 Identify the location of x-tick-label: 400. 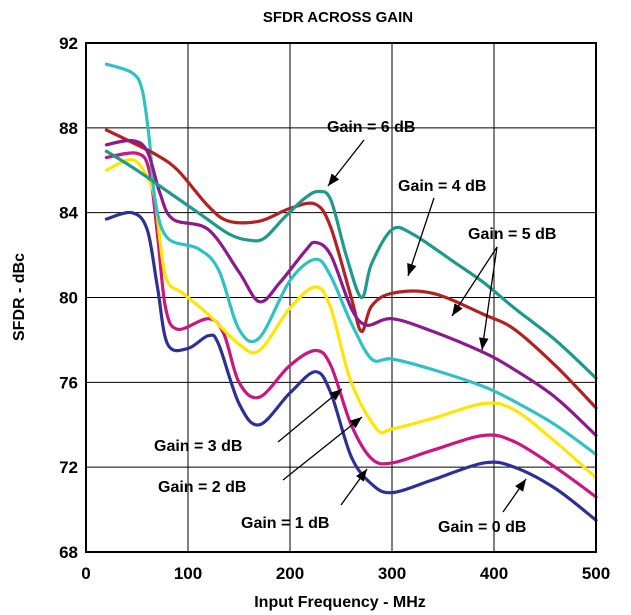
(494, 573).